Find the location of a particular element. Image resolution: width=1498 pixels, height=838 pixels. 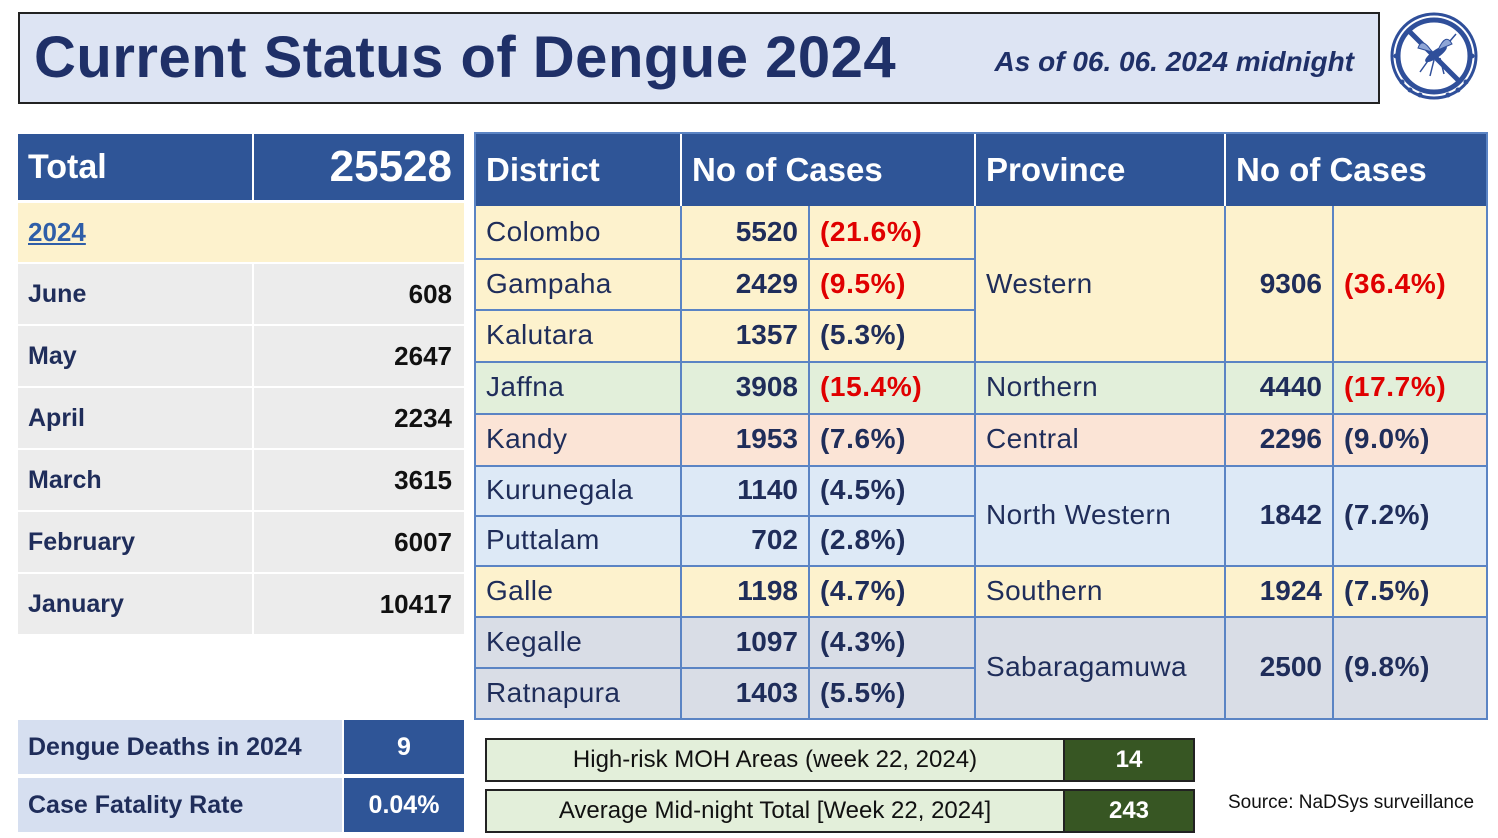

district-name: Puttalam is located at coordinates (543, 539).